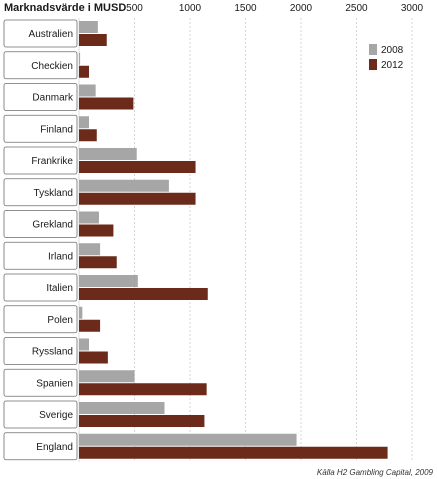 The height and width of the screenshot is (479, 437). Describe the element at coordinates (60, 320) in the screenshot. I see `category-label: Polen` at that location.